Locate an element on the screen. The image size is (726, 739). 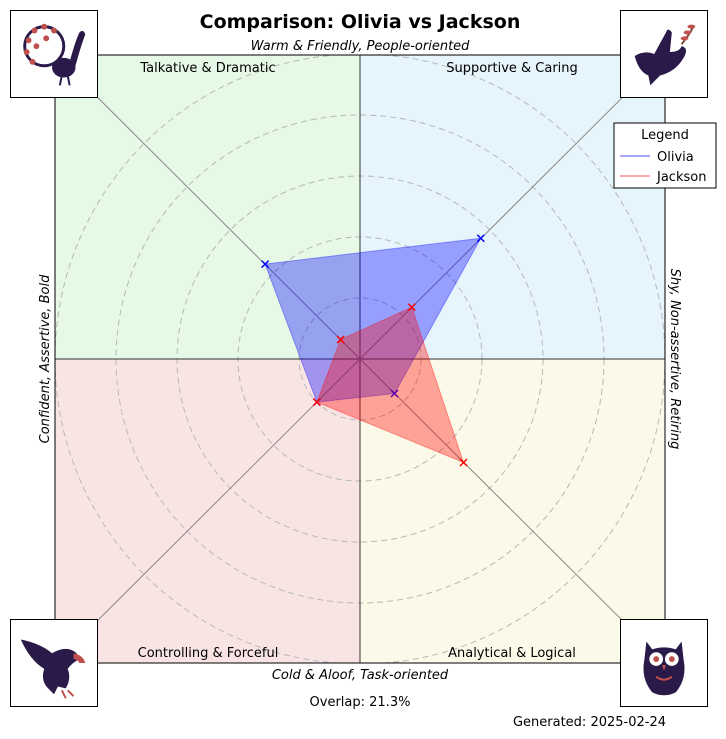
quadrant-label-supportive: Supportive & Caring is located at coordinates (512, 68).